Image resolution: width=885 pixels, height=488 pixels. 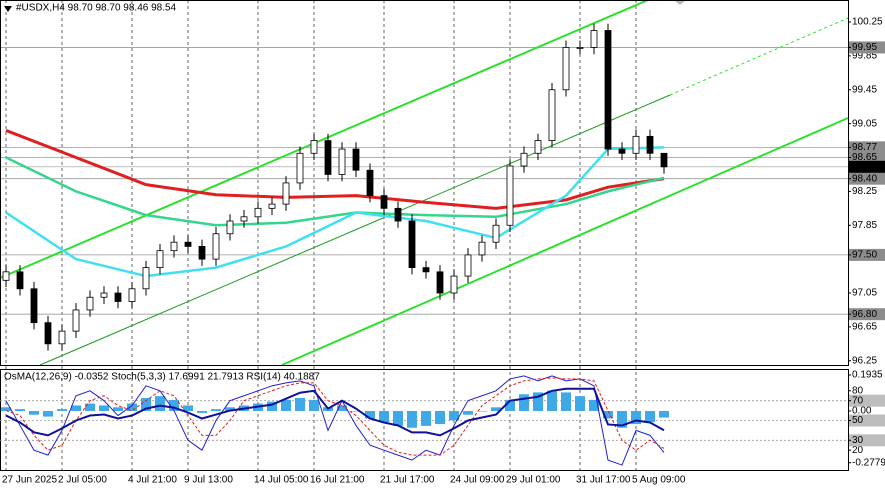 I want to click on y-tick-label: 97.85, so click(x=864, y=225).